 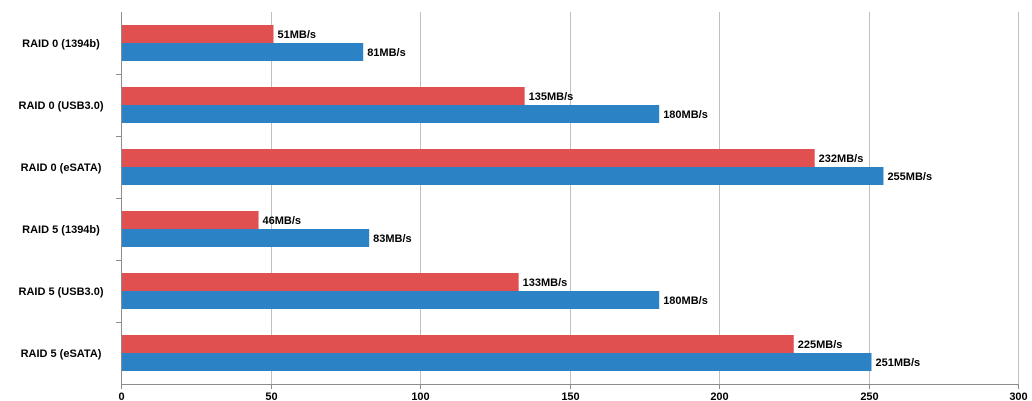 I want to click on data-label: 46MB/s, so click(x=282, y=221).